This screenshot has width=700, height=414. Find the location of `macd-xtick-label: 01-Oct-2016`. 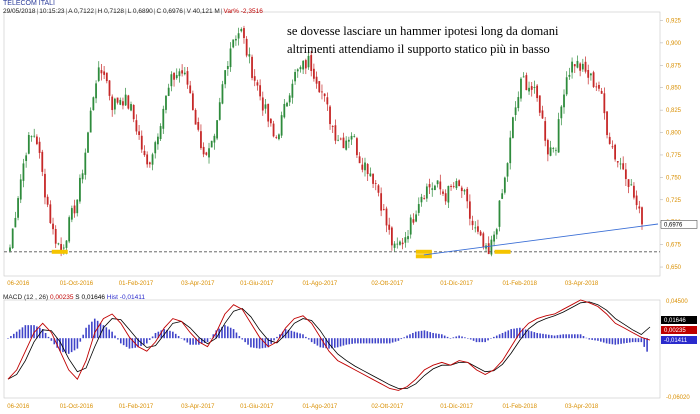

macd-xtick-label: 01-Oct-2016 is located at coordinates (77, 407).